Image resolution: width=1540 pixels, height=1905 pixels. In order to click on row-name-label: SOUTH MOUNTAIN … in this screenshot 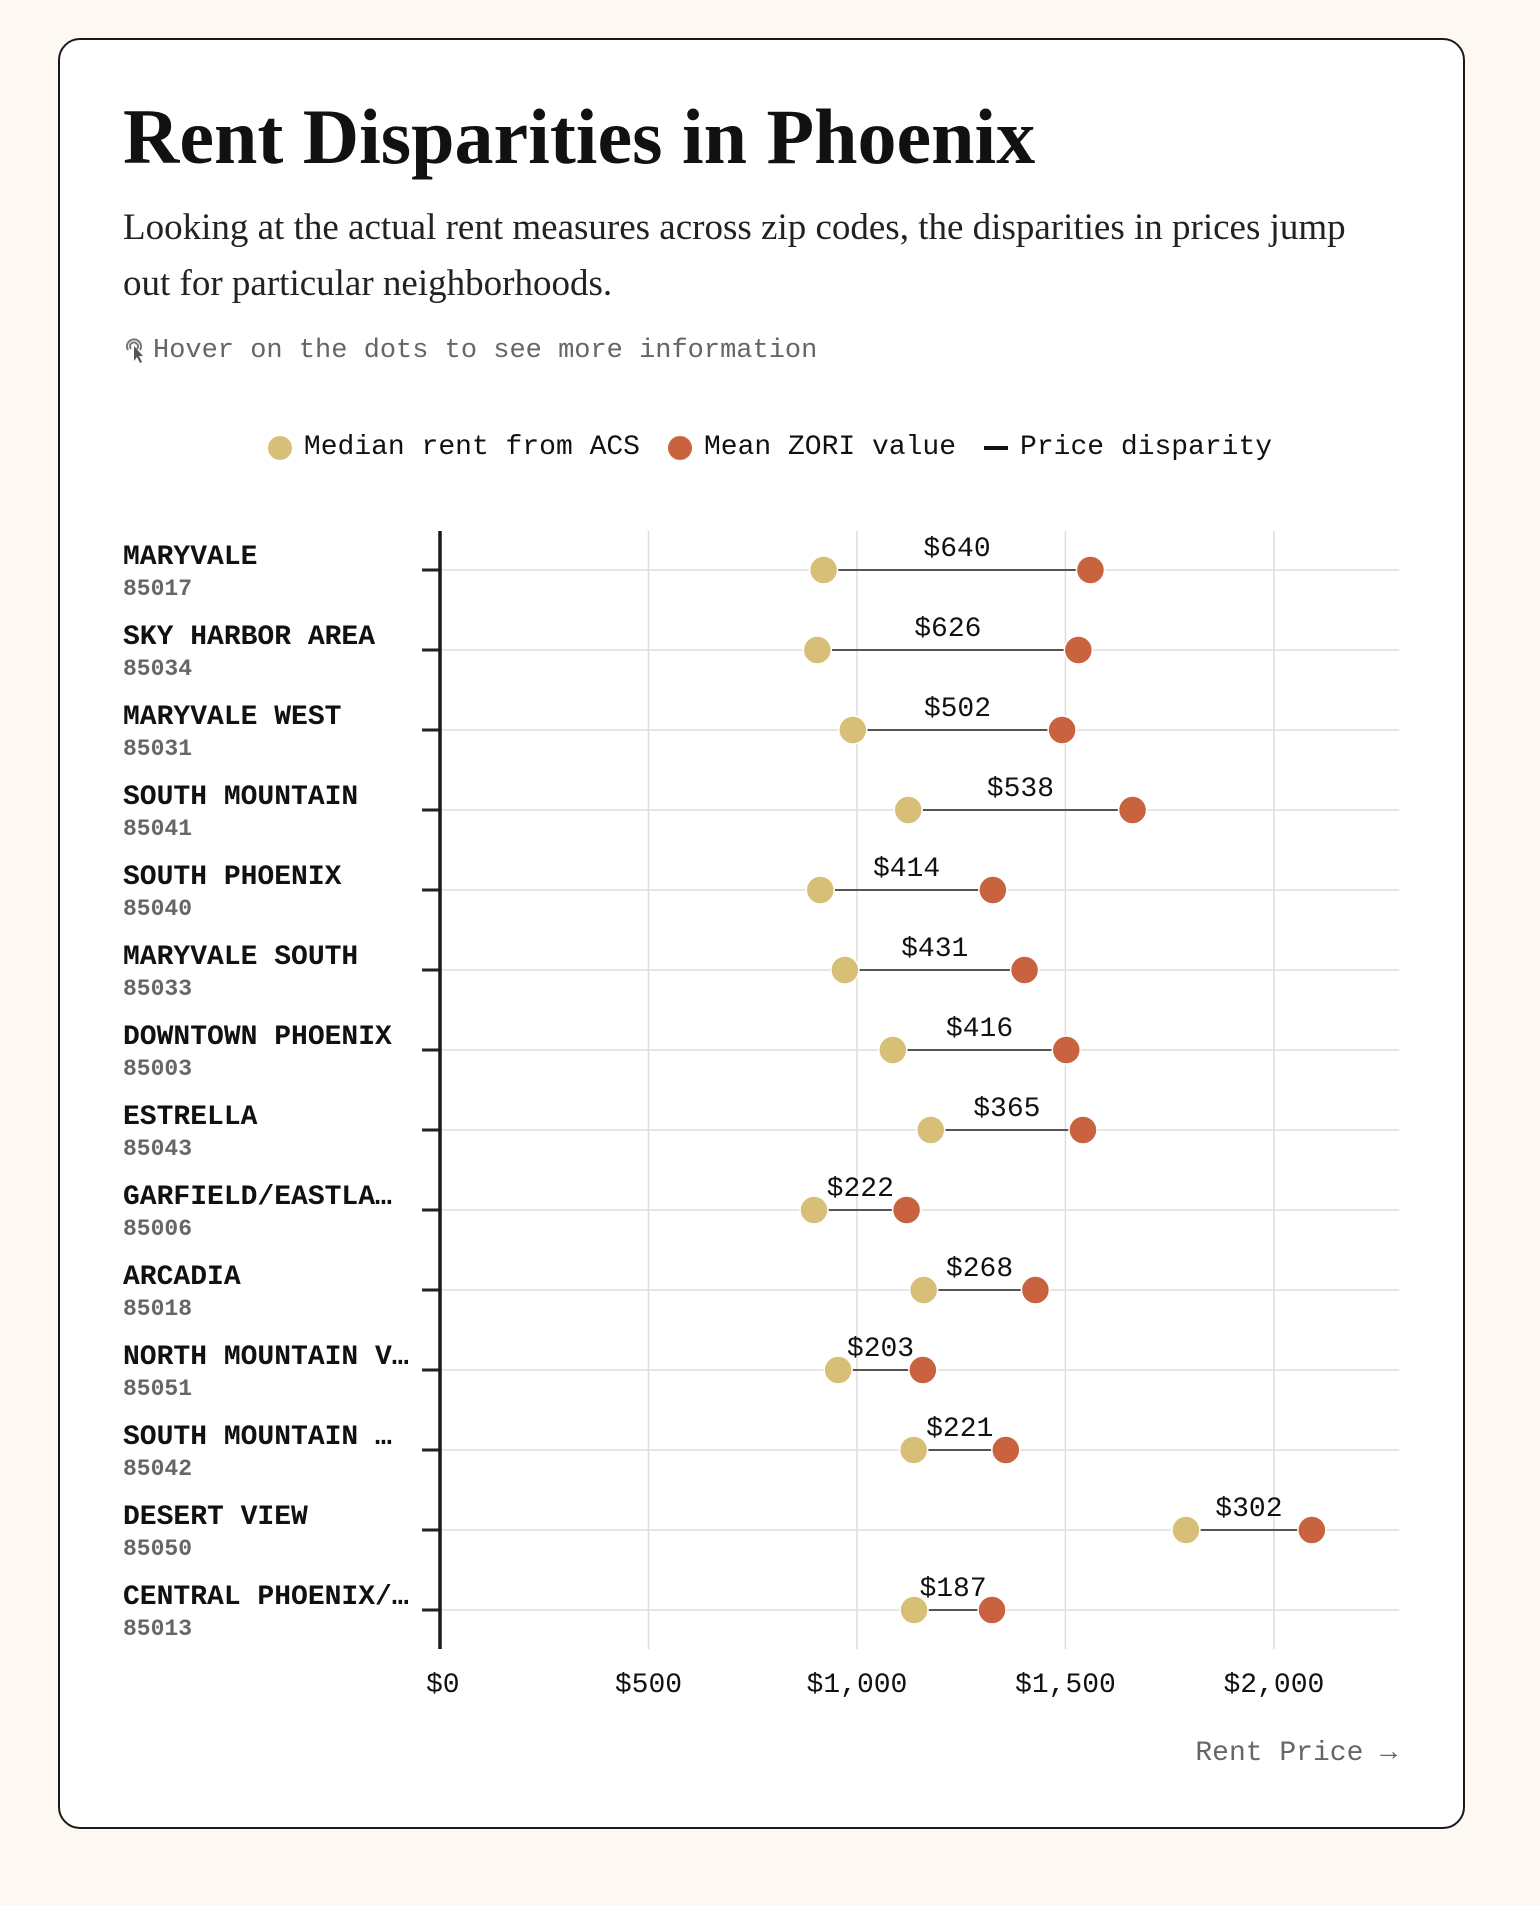, I will do `click(257, 1437)`.